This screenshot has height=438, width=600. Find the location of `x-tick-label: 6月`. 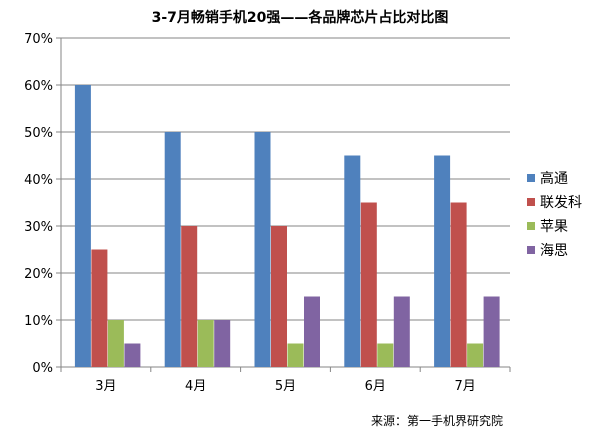

x-tick-label: 6月 is located at coordinates (375, 386).